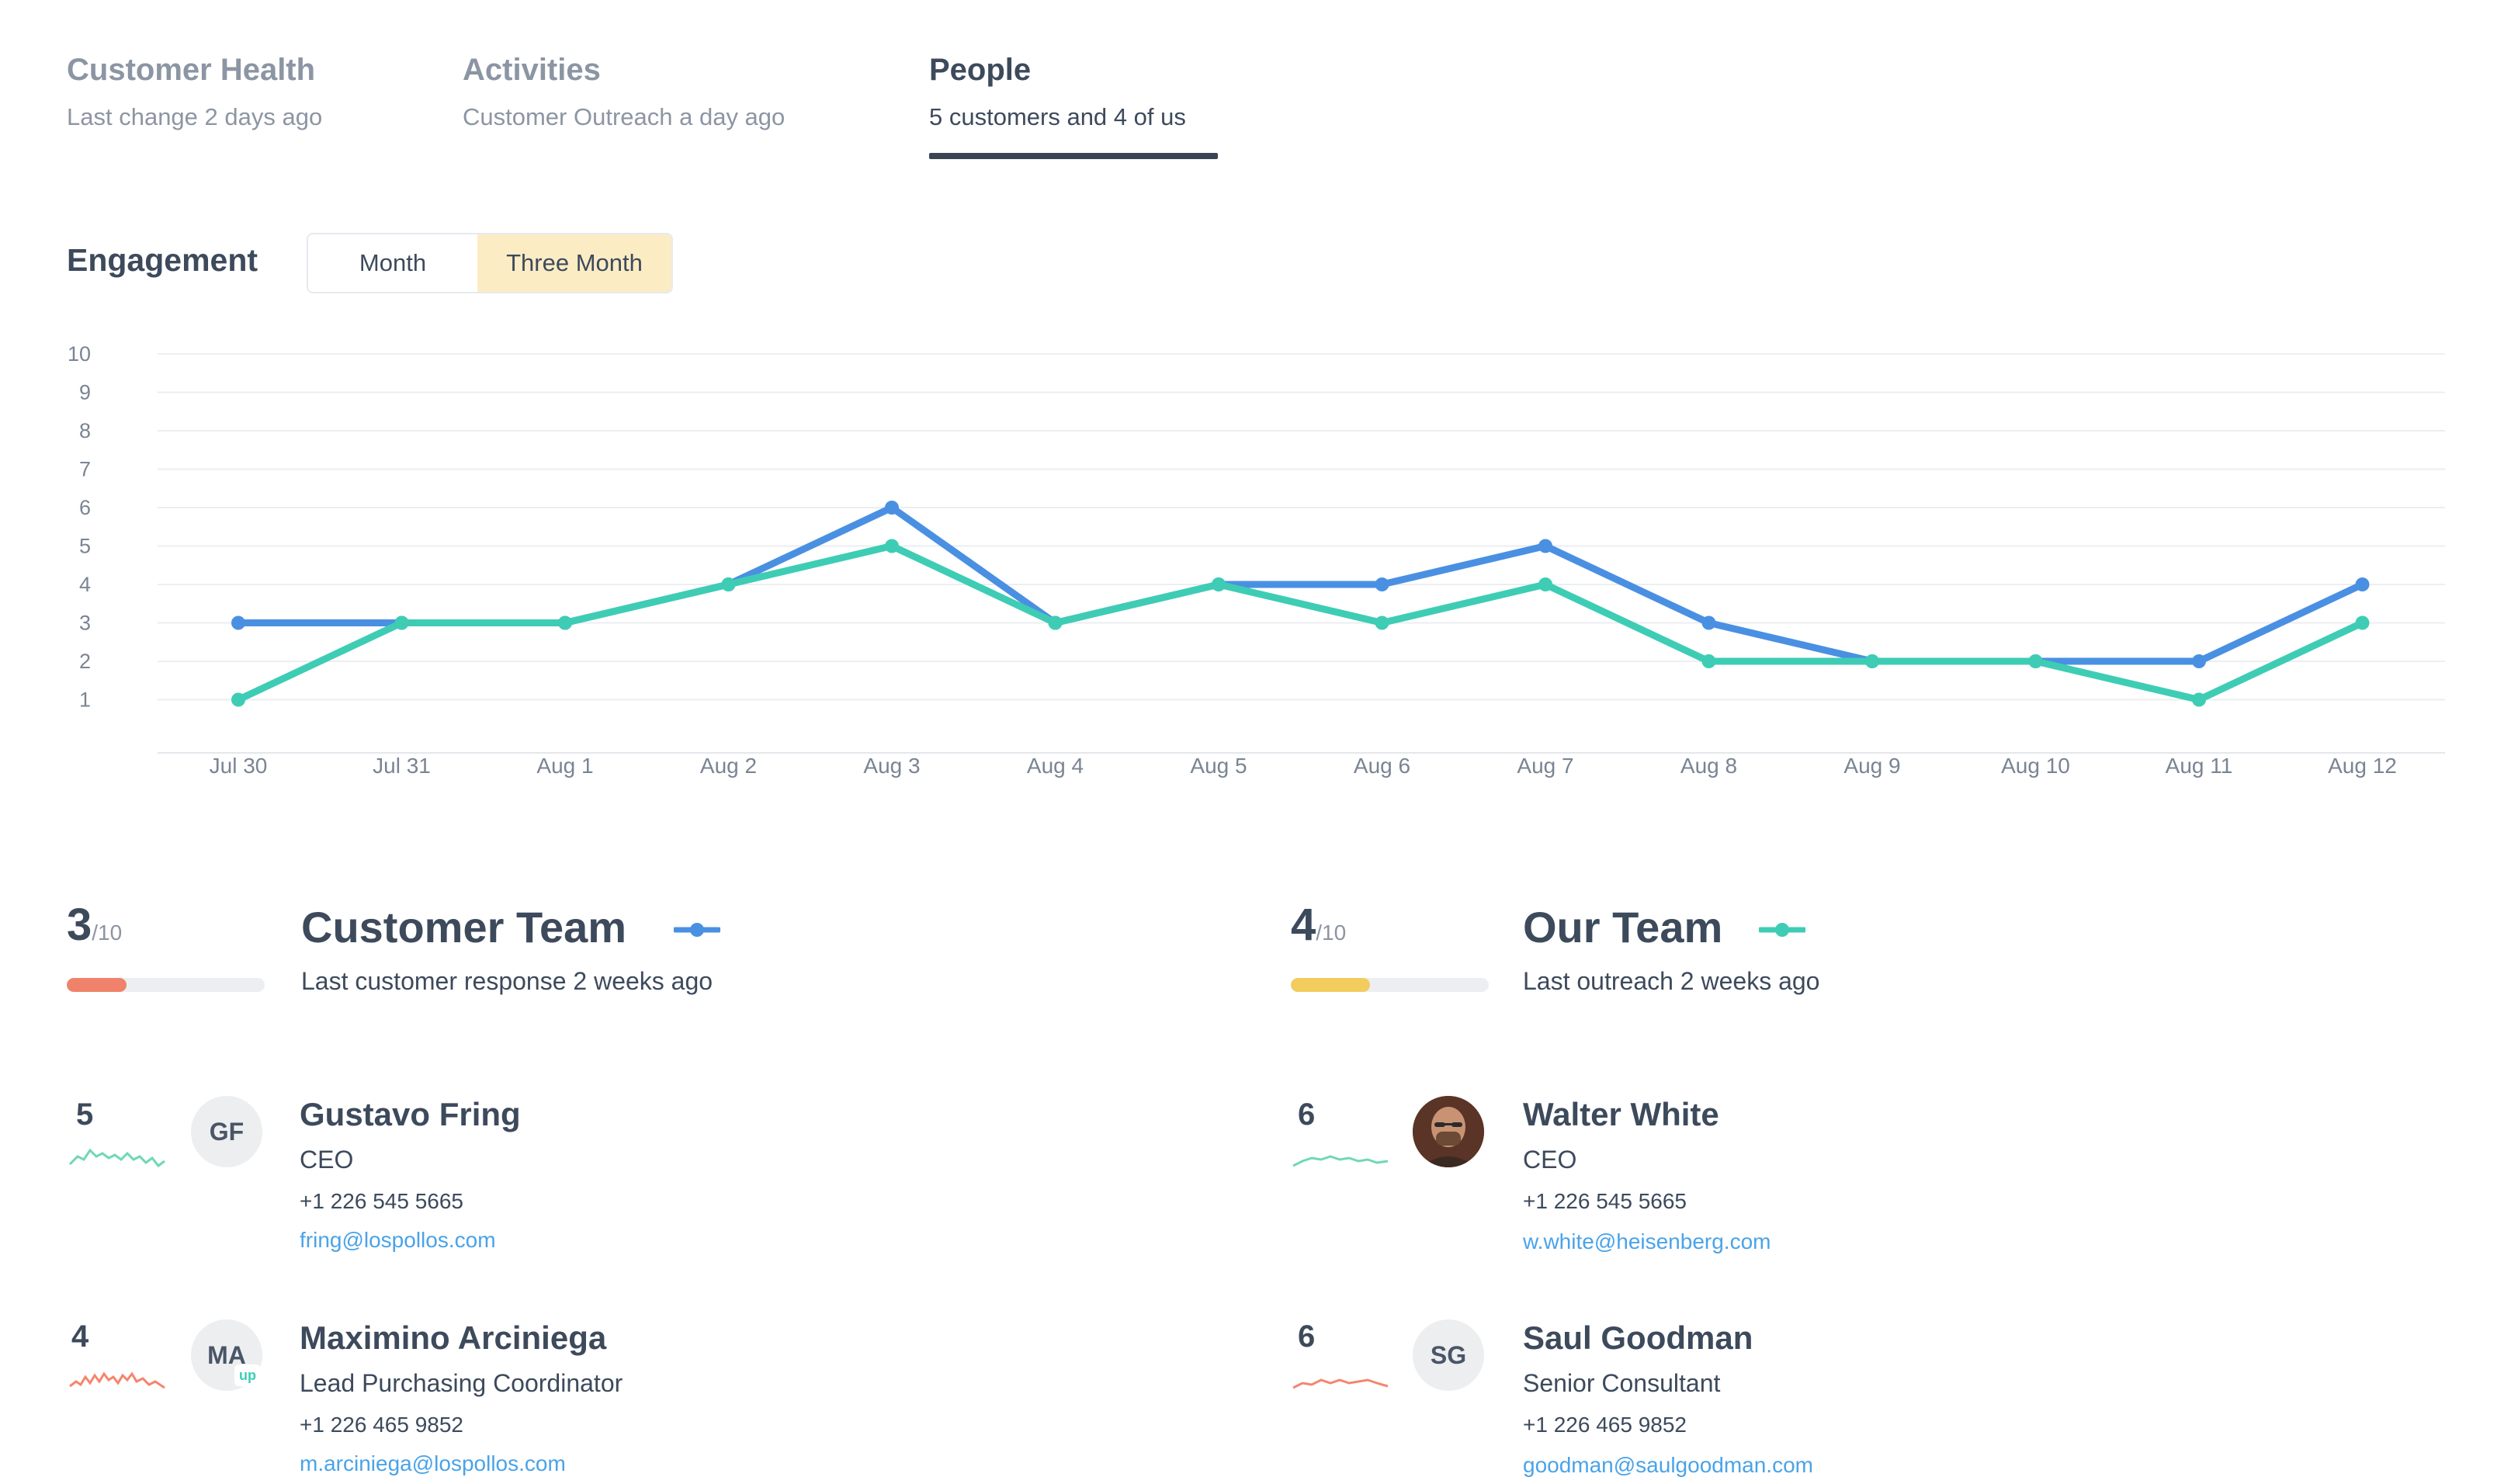  Describe the element at coordinates (227, 1355) in the screenshot. I see `avatar-initials: MA` at that location.